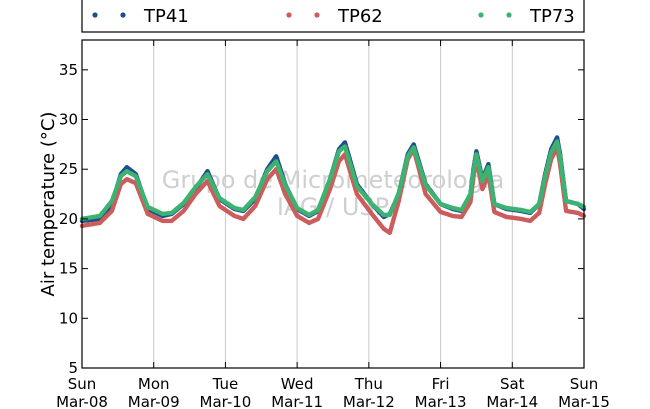  What do you see at coordinates (68, 120) in the screenshot?
I see `y-tick-label: 30` at bounding box center [68, 120].